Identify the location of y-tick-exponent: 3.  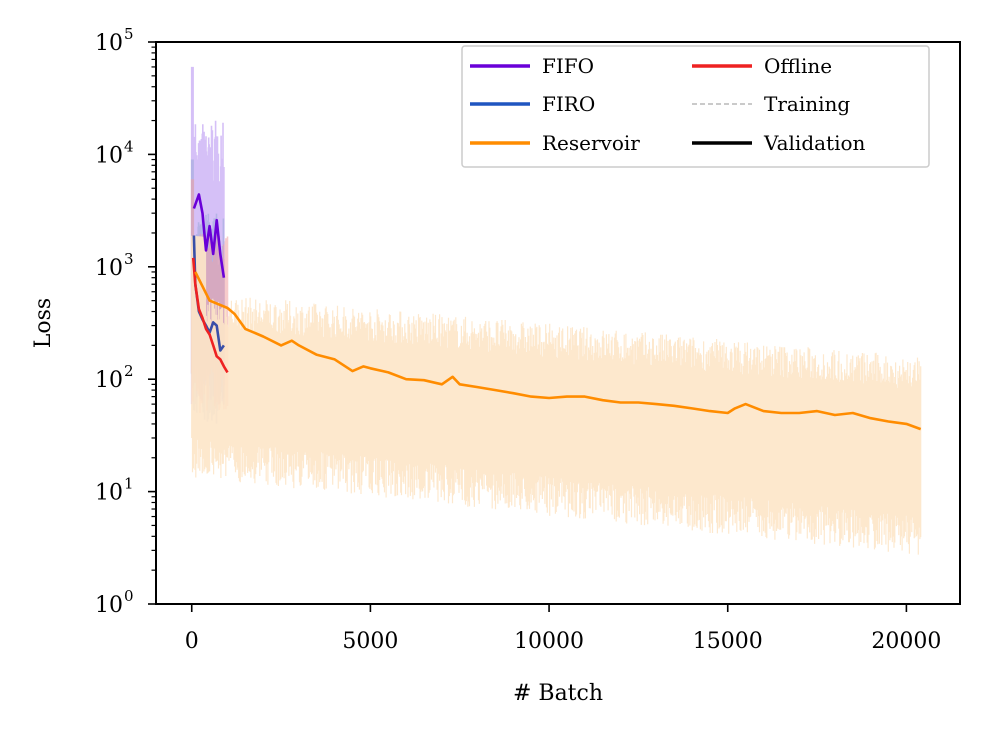
(129, 259).